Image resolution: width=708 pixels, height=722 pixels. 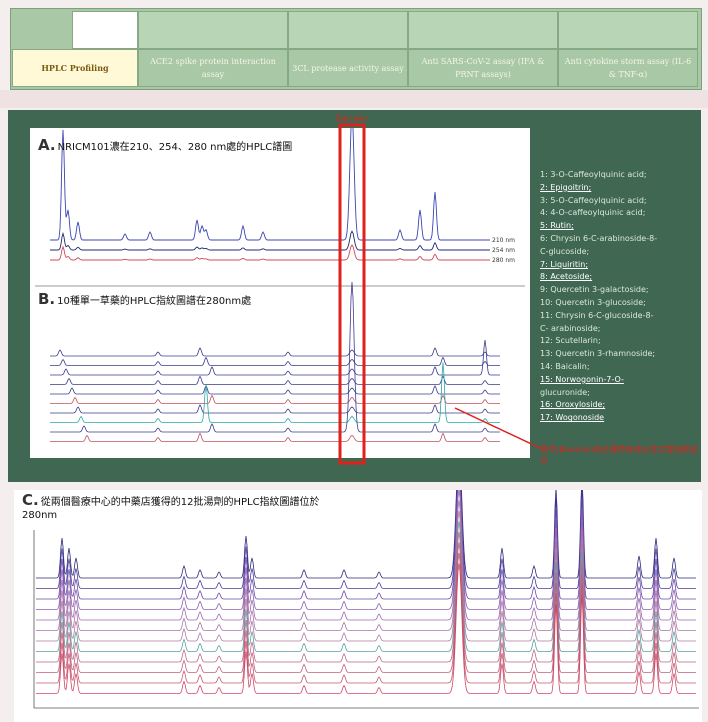 What do you see at coordinates (599, 238) in the screenshot?
I see `compound-item: 6: Chrysin 6-C-arabinoside-8-` at bounding box center [599, 238].